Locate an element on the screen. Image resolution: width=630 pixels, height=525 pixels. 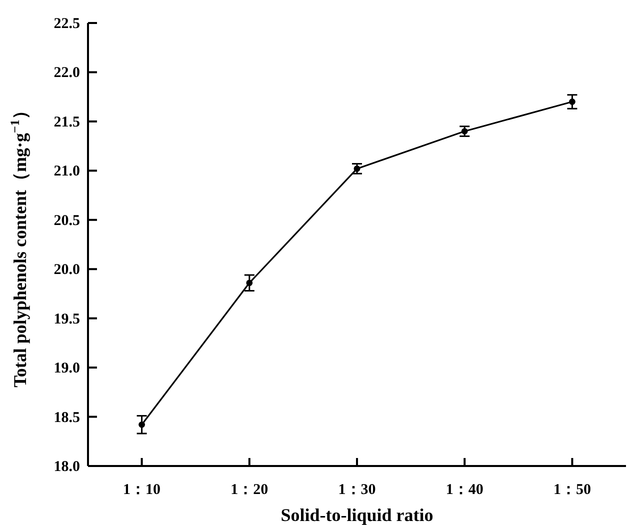
x-axis-title: Solid-to-liquid ratio is located at coordinates (357, 515).